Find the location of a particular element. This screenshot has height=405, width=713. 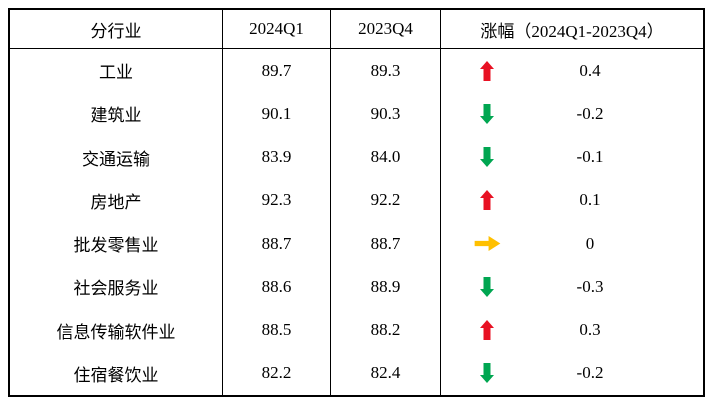

value-2024q1: 92.3 is located at coordinates (277, 200).